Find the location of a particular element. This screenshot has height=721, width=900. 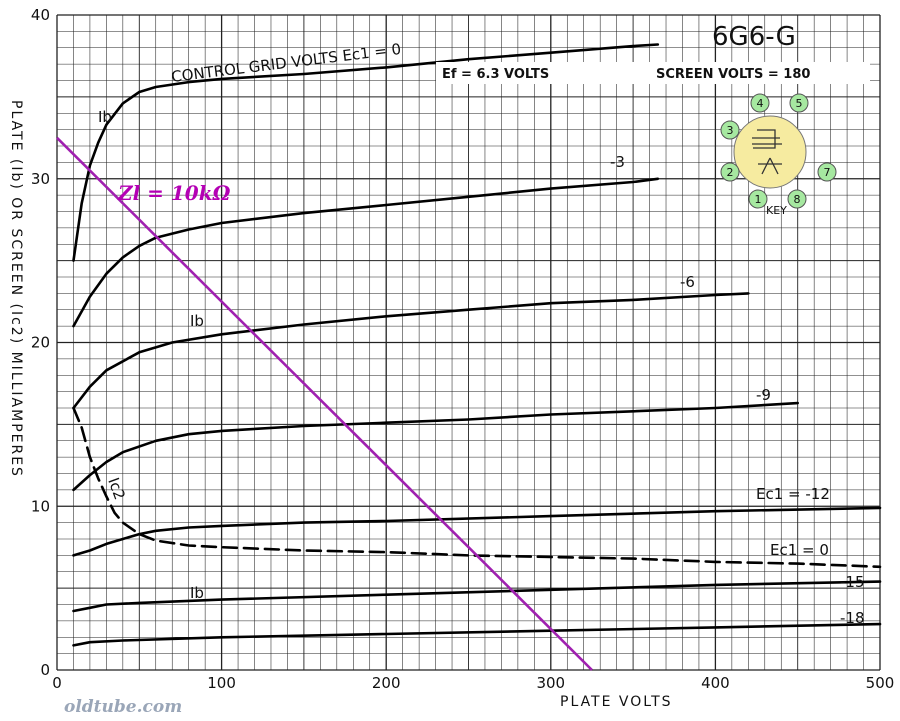

tube-base-diagram: 1 2 3 4 5 7 8 KEY is located at coordinates (778, 155).